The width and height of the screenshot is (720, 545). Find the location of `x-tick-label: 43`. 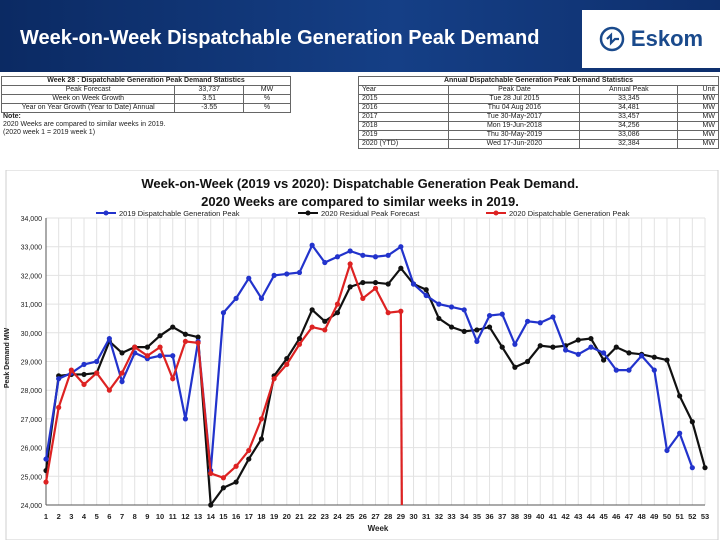

x-tick-label: 43 is located at coordinates (578, 516).